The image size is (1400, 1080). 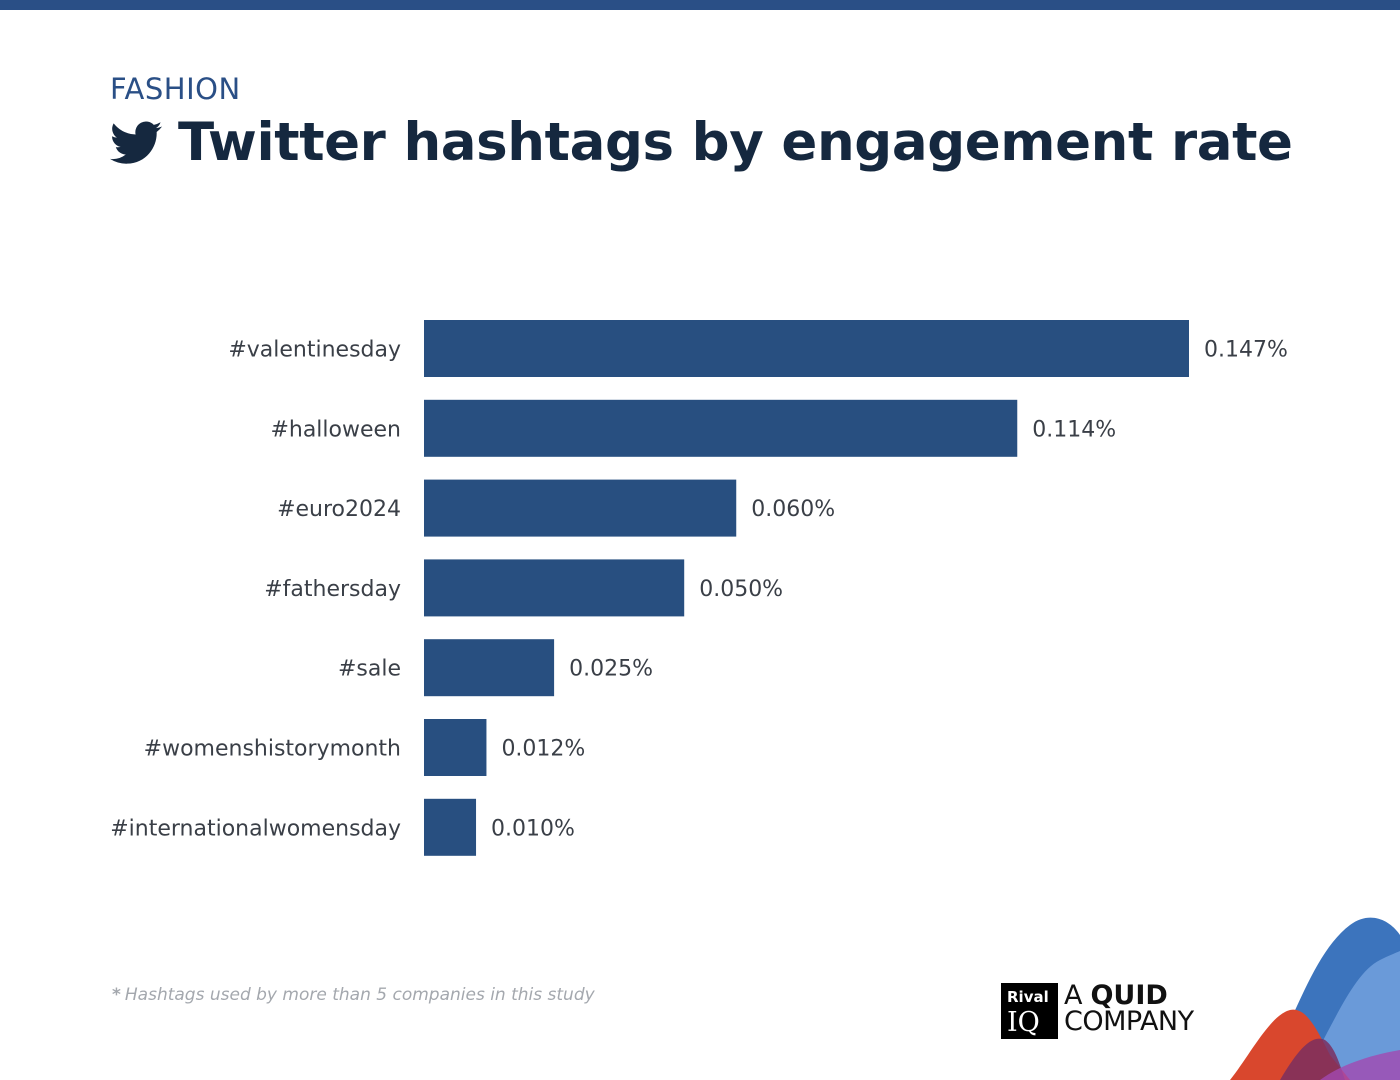 What do you see at coordinates (136, 142) in the screenshot?
I see `twitter-bird-icon` at bounding box center [136, 142].